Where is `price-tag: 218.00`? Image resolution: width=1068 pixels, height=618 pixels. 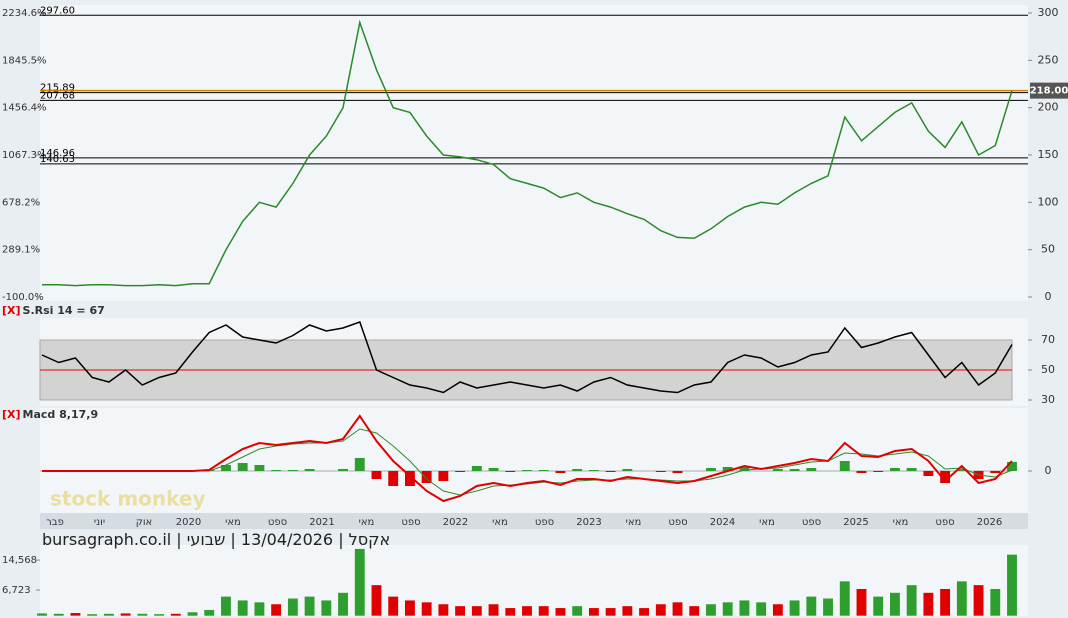 price-tag: 218.00 is located at coordinates (1049, 91).